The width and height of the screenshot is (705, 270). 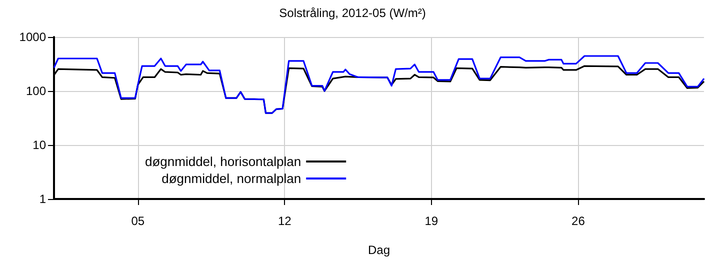 What do you see at coordinates (36, 91) in the screenshot?
I see `y-tick-label: 100` at bounding box center [36, 91].